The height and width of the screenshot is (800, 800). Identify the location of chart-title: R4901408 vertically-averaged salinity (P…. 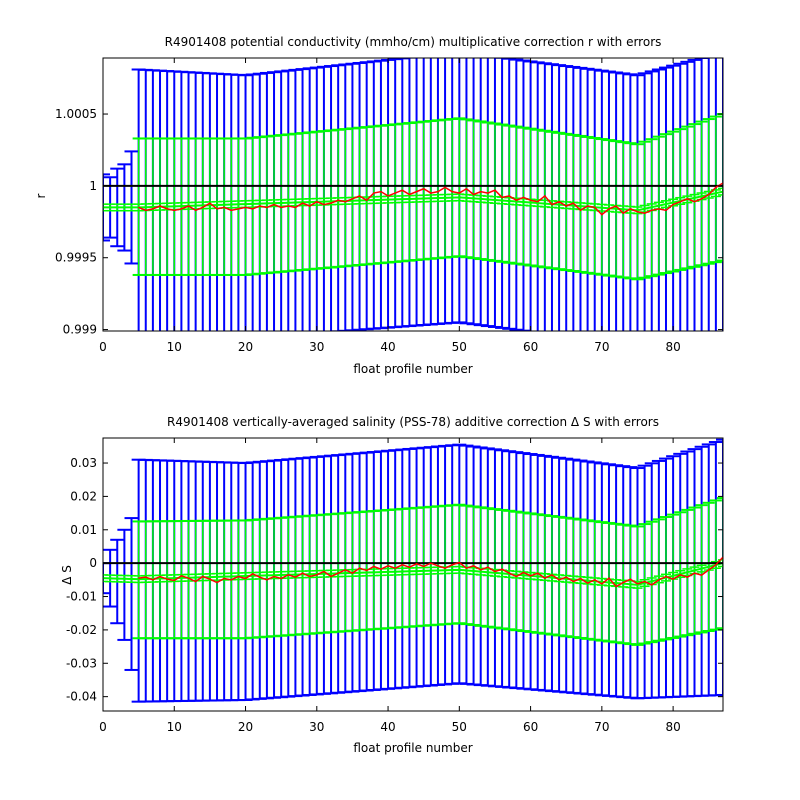
(413, 422).